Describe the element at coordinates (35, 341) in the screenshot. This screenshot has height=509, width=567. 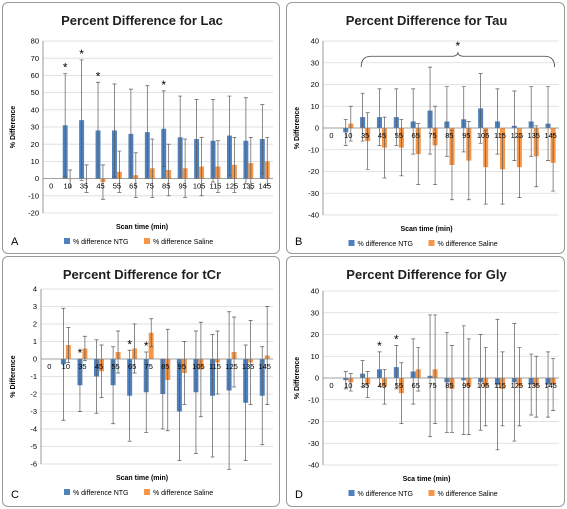
I see `y-tick-label: 1` at that location.